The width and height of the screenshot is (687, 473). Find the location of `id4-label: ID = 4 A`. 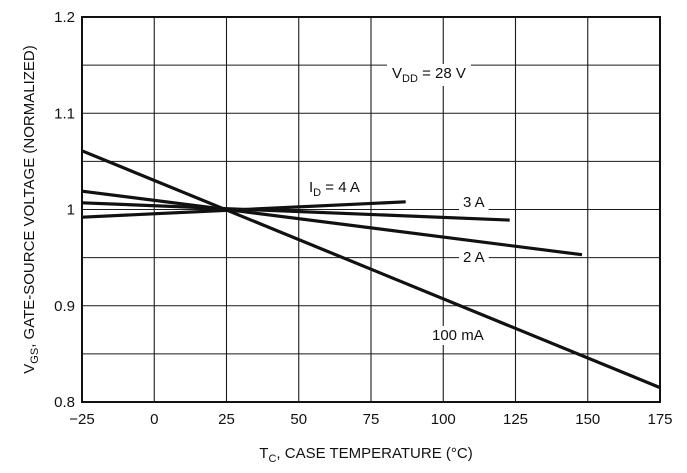

id4-label: ID = 4 A is located at coordinates (334, 189).